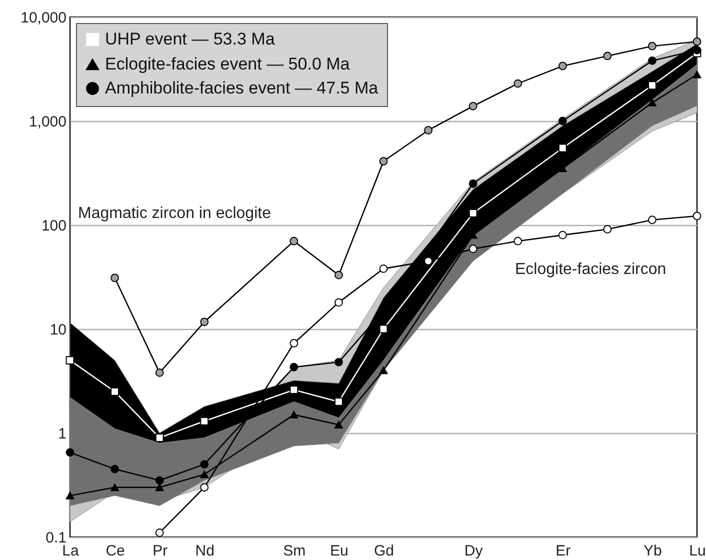 This screenshot has width=706, height=560. I want to click on y-tick-label: 100, so click(53, 226).